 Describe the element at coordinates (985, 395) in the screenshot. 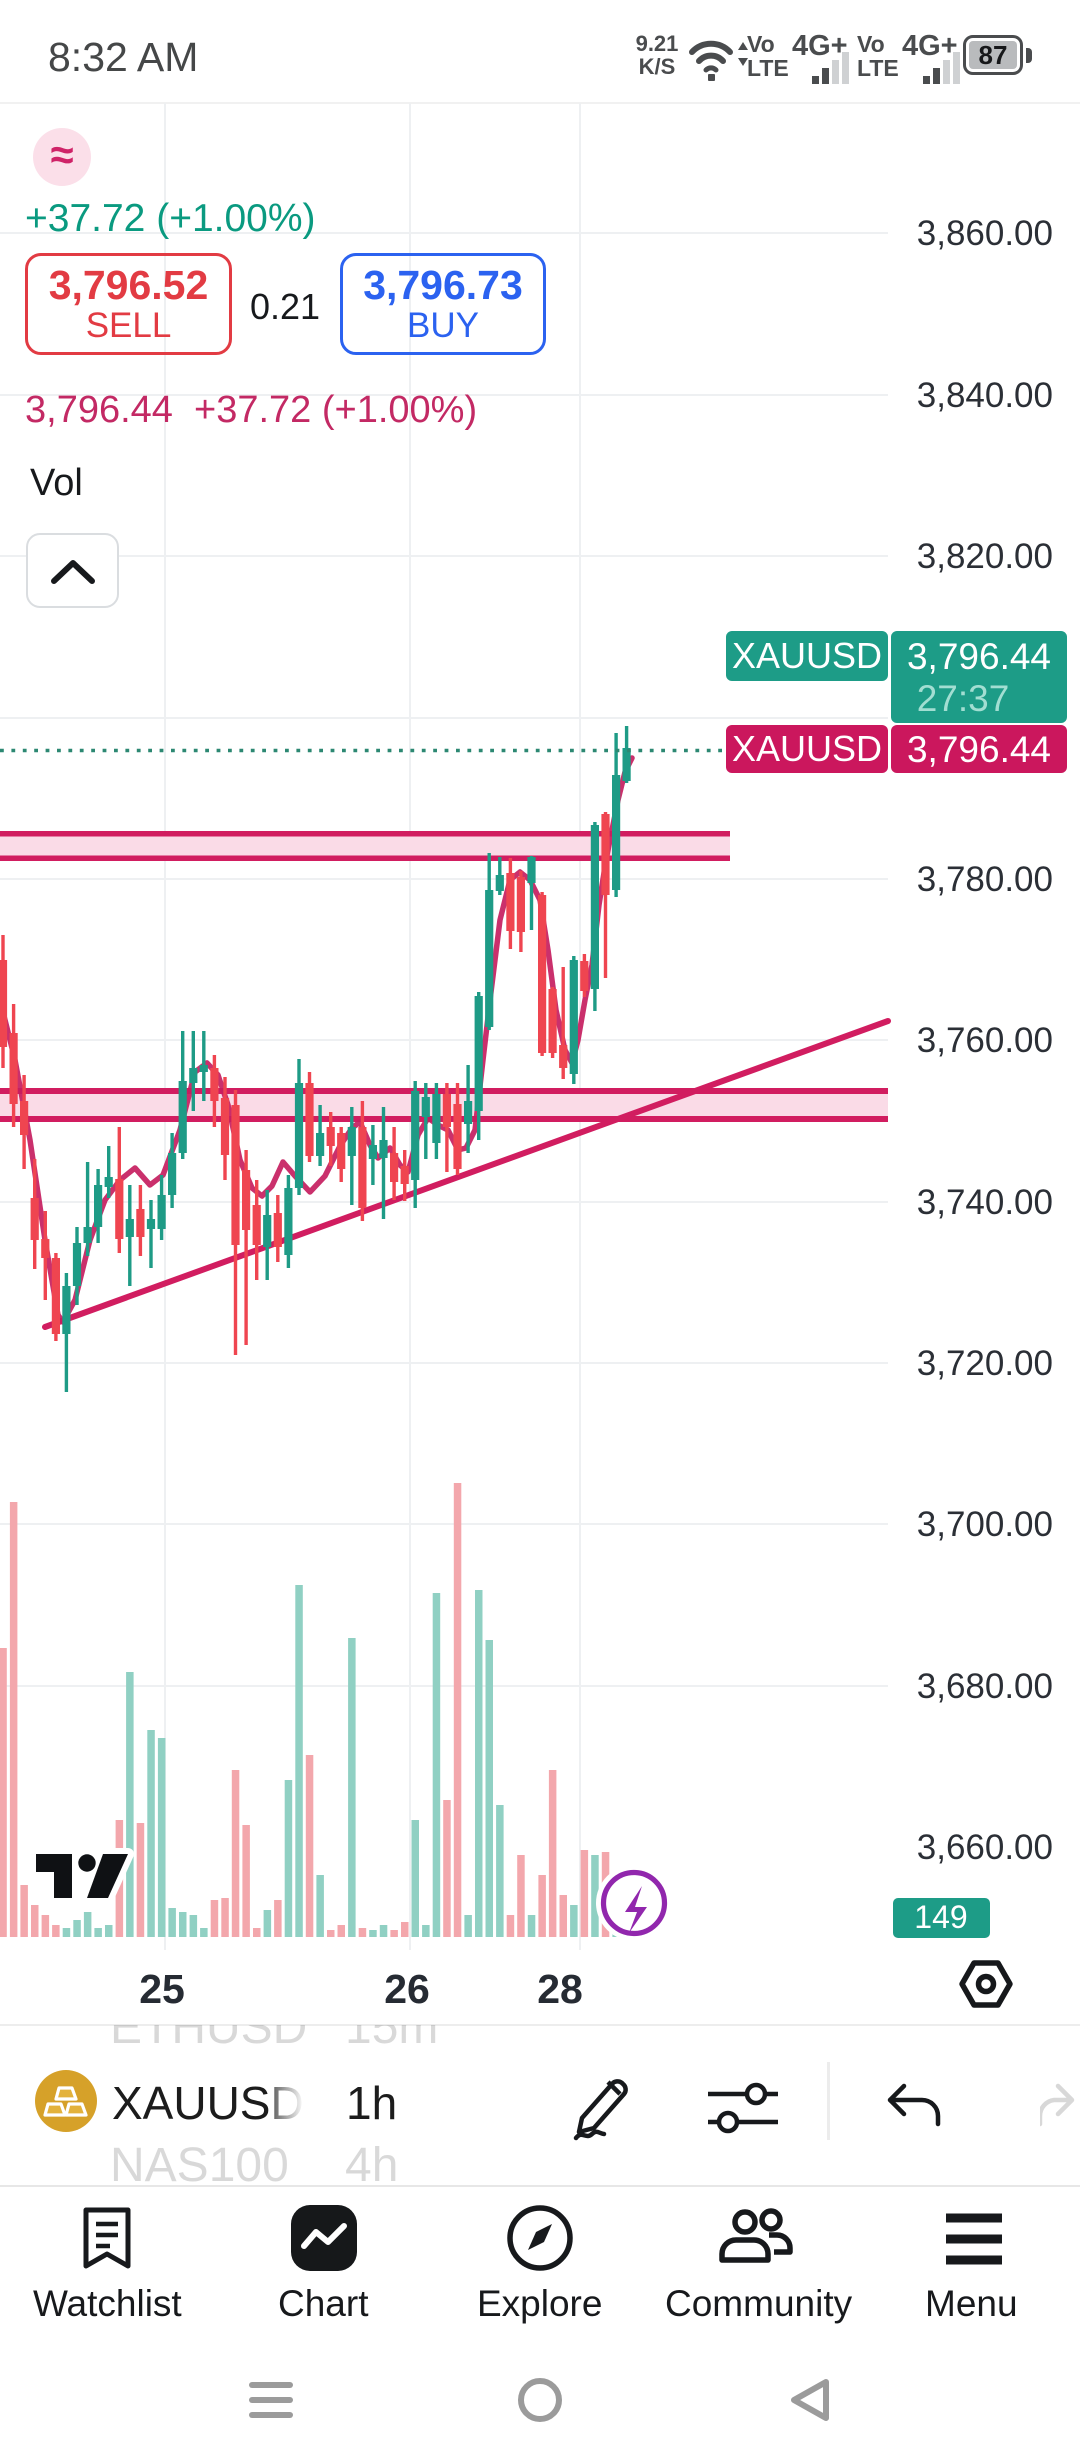

I see `svg-text: 3,840.00` at that location.